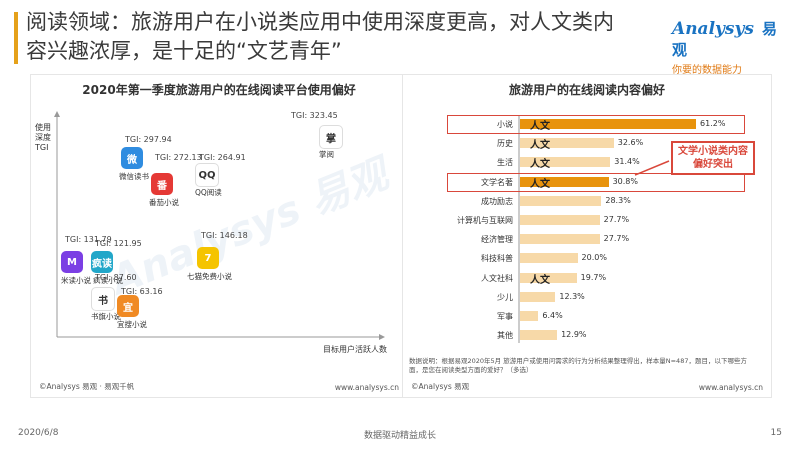 The image size is (800, 450). Describe the element at coordinates (118, 243) in the screenshot. I see `tgi-label-6: TGI: 121.95` at that location.